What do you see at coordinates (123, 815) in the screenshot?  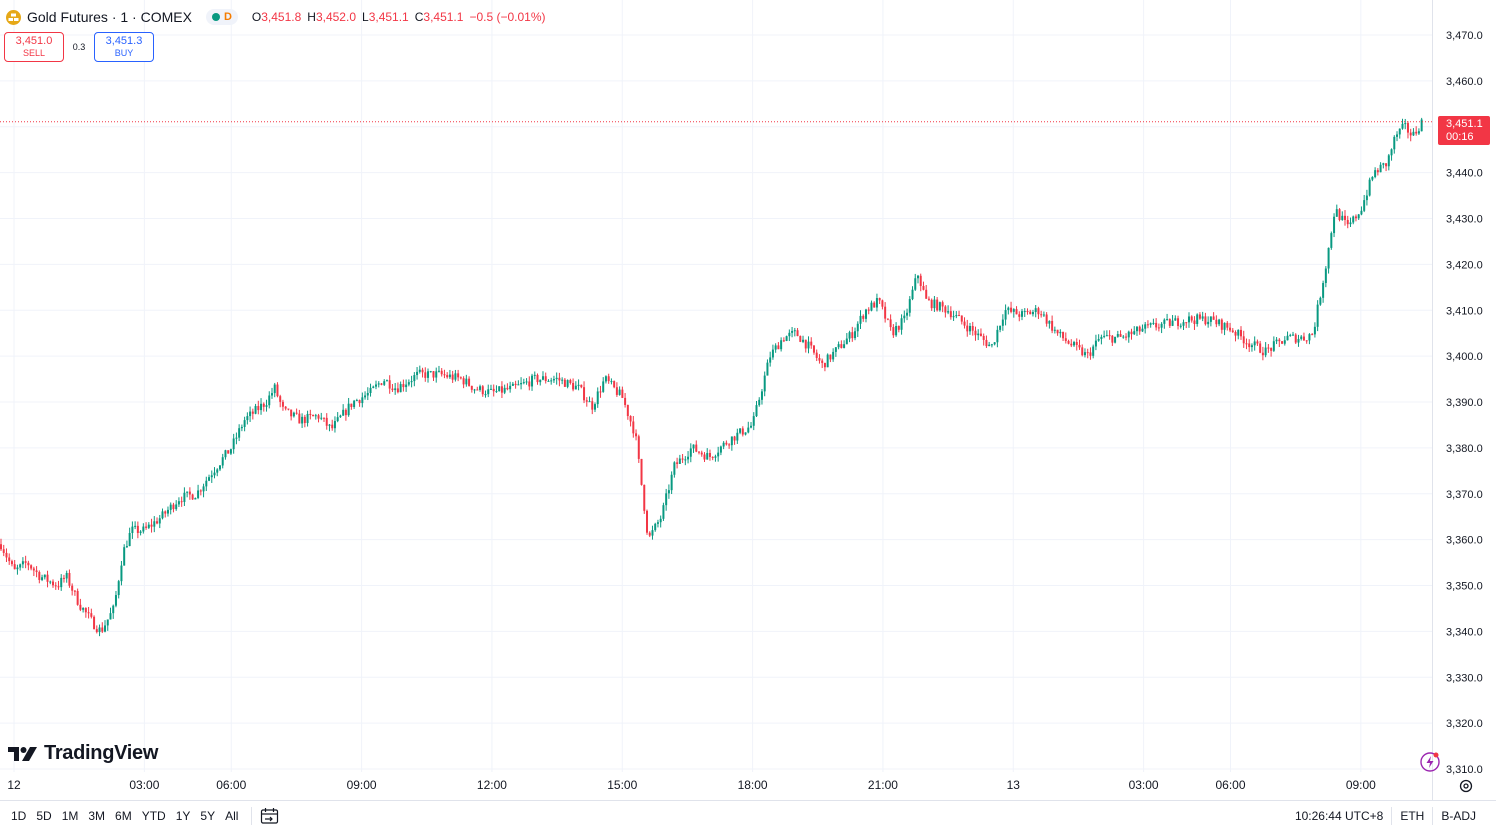 I see `range-6m: 6M` at bounding box center [123, 815].